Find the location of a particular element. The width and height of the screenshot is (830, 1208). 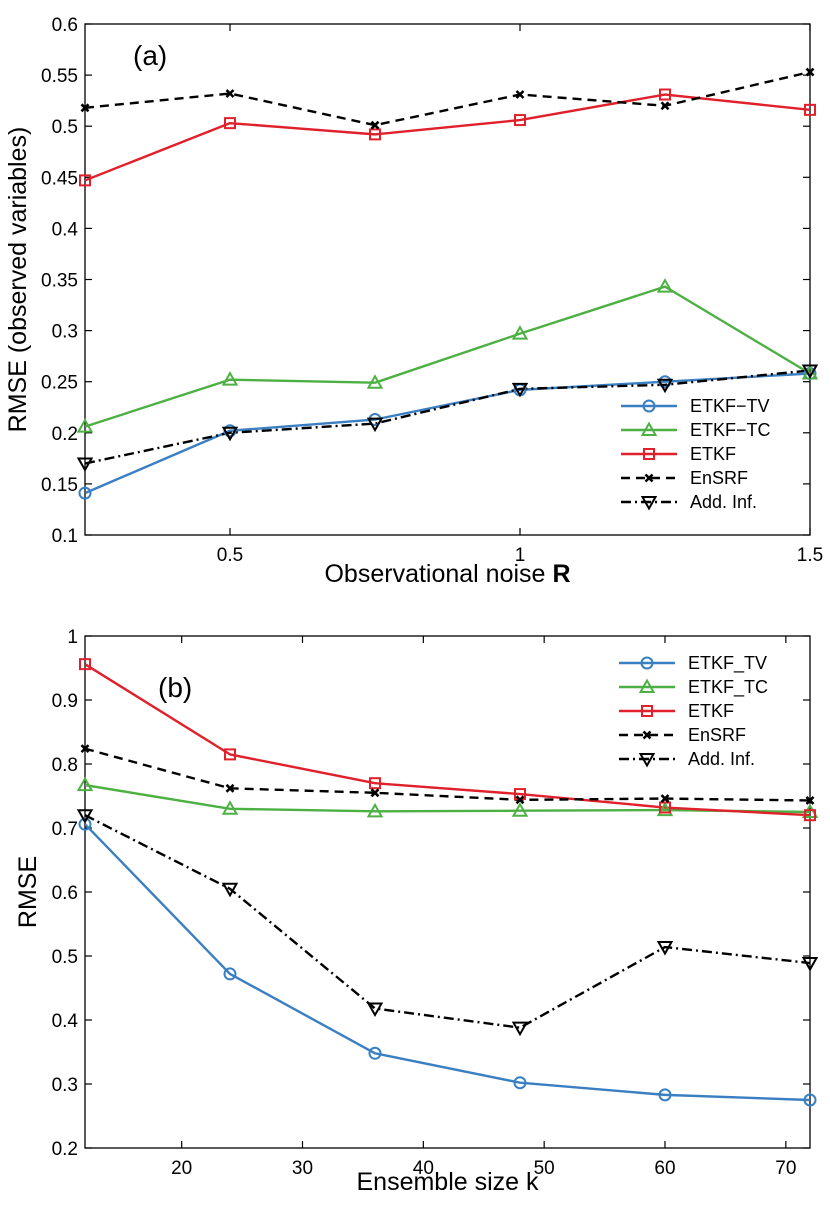

legend-label-etkf-tc: ETKF_TC is located at coordinates (728, 687).